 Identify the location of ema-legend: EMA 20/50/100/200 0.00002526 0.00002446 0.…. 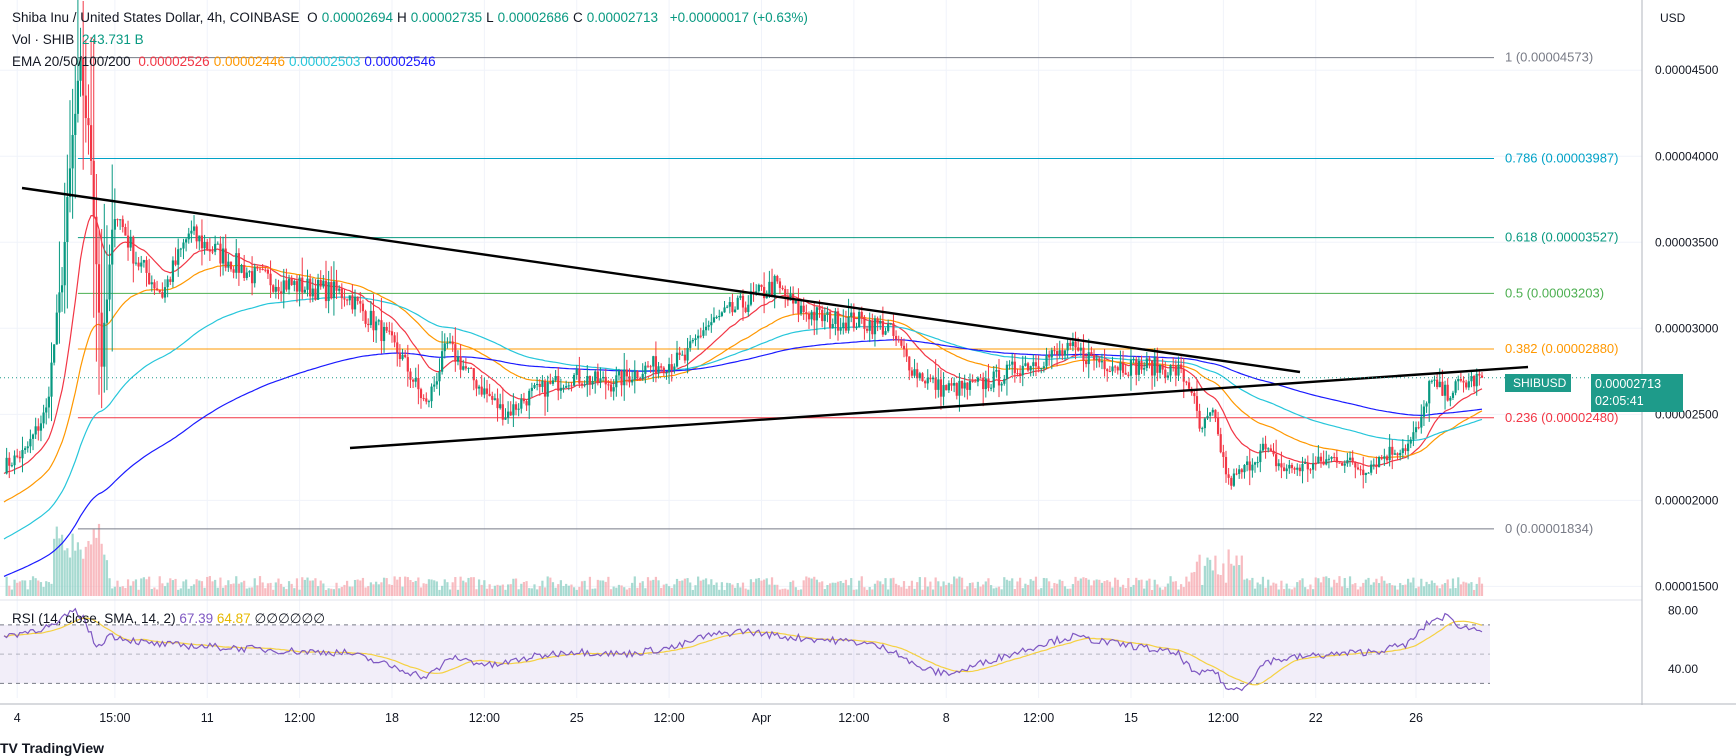
(228, 61).